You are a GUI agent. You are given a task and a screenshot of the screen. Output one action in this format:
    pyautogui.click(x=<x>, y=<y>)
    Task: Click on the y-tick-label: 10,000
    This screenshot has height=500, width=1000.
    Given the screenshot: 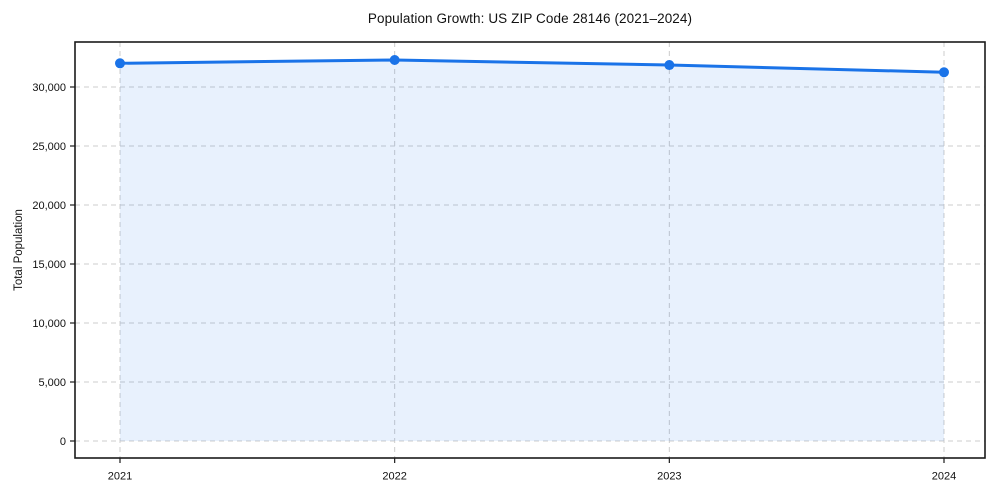 What is the action you would take?
    pyautogui.click(x=49, y=324)
    